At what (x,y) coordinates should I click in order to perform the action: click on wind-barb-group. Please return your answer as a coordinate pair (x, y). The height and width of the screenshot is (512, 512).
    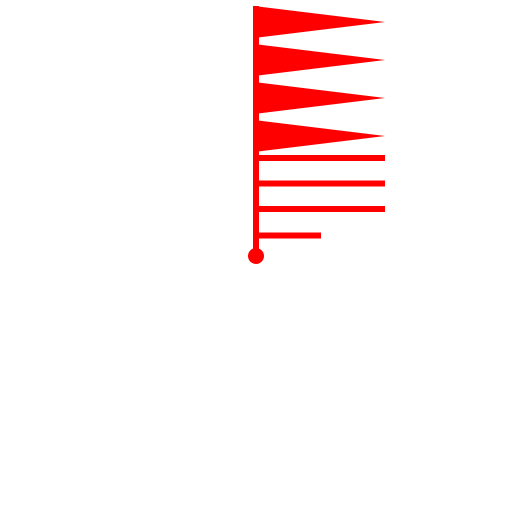
    Looking at the image, I should click on (316, 135).